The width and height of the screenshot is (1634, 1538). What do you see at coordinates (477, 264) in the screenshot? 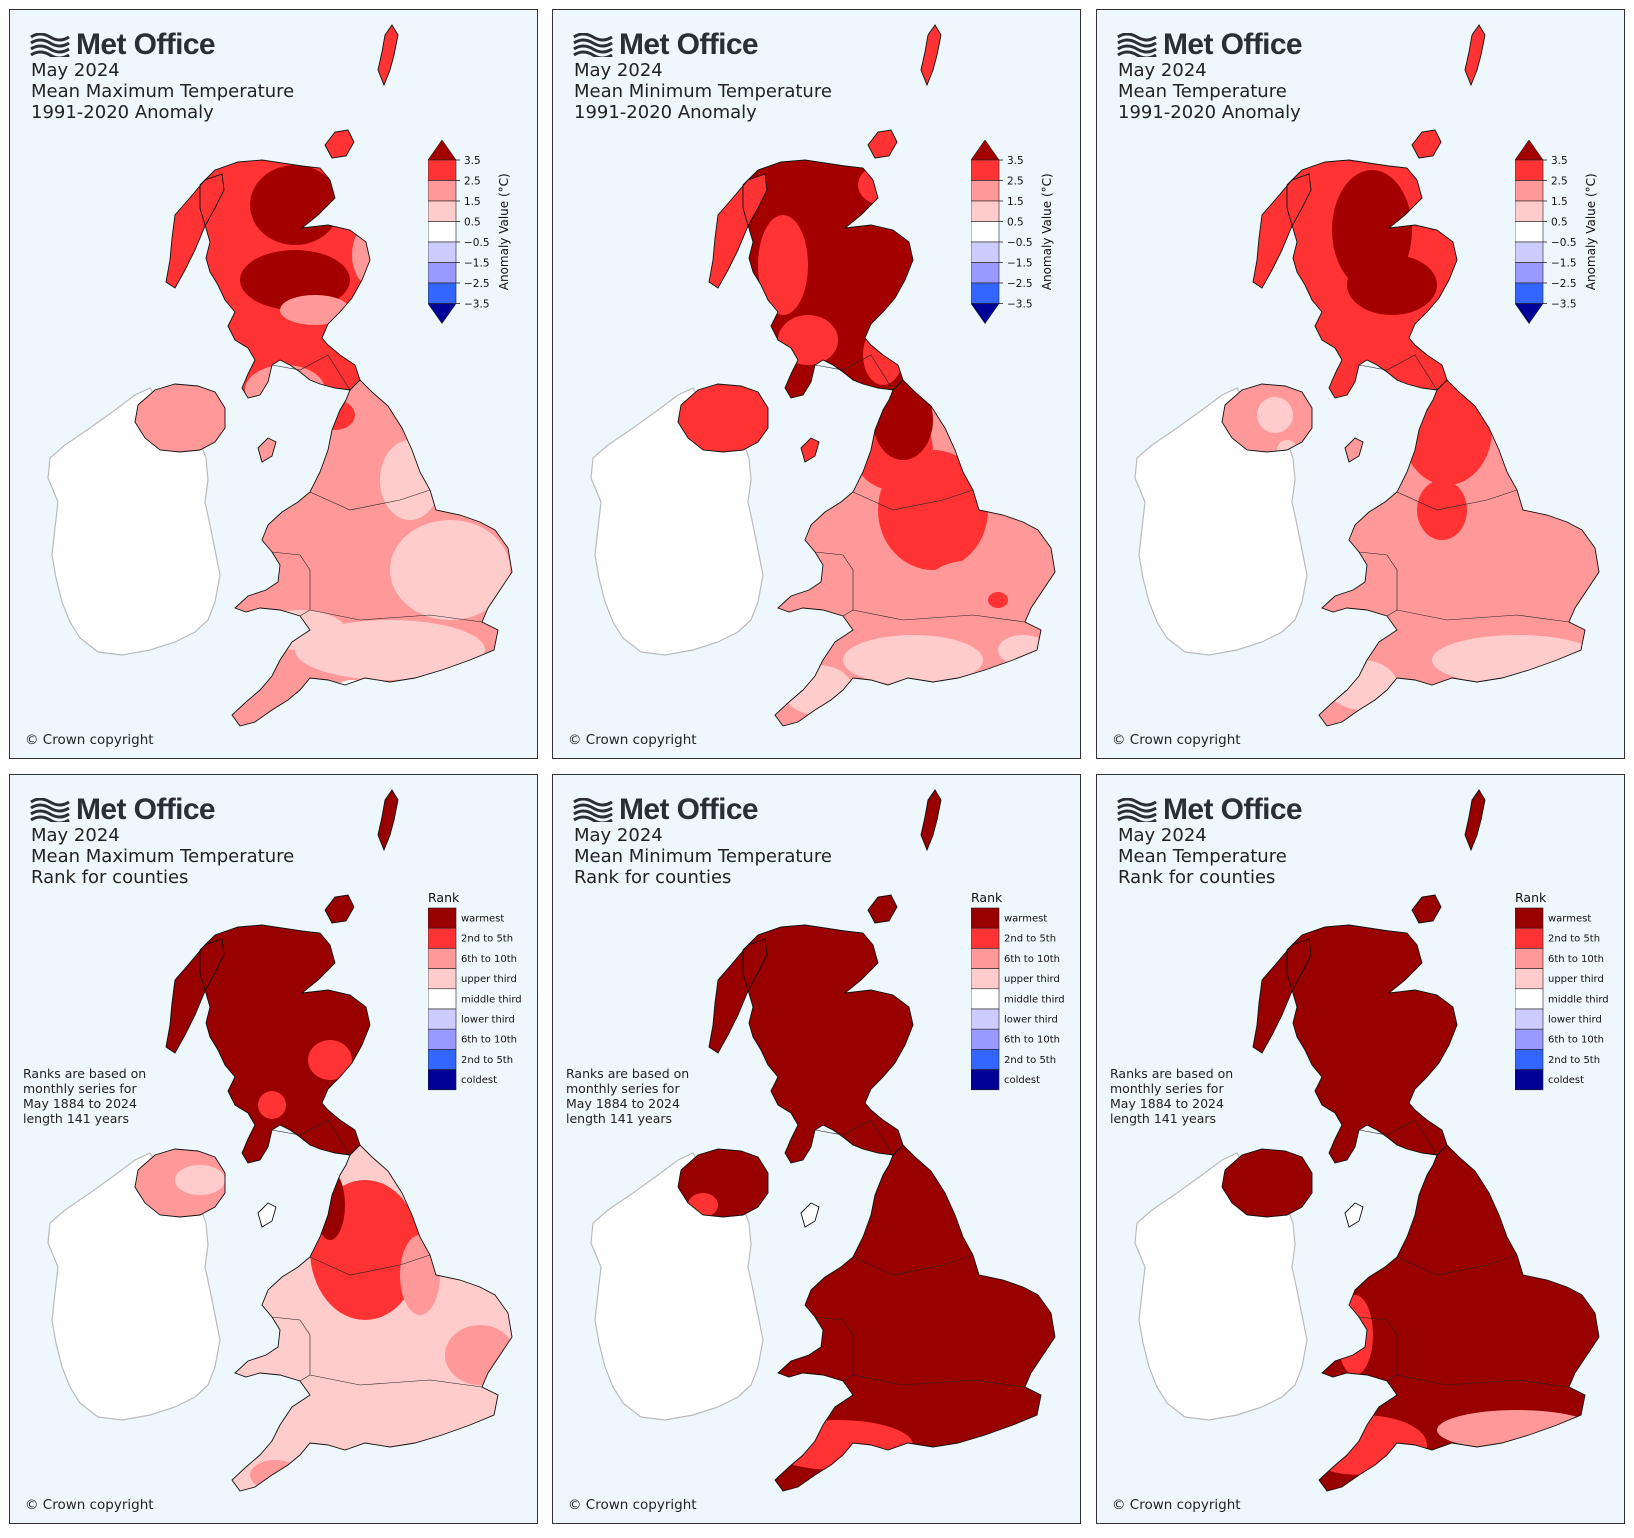
I see `colorbar-tick-label: −1.5` at bounding box center [477, 264].